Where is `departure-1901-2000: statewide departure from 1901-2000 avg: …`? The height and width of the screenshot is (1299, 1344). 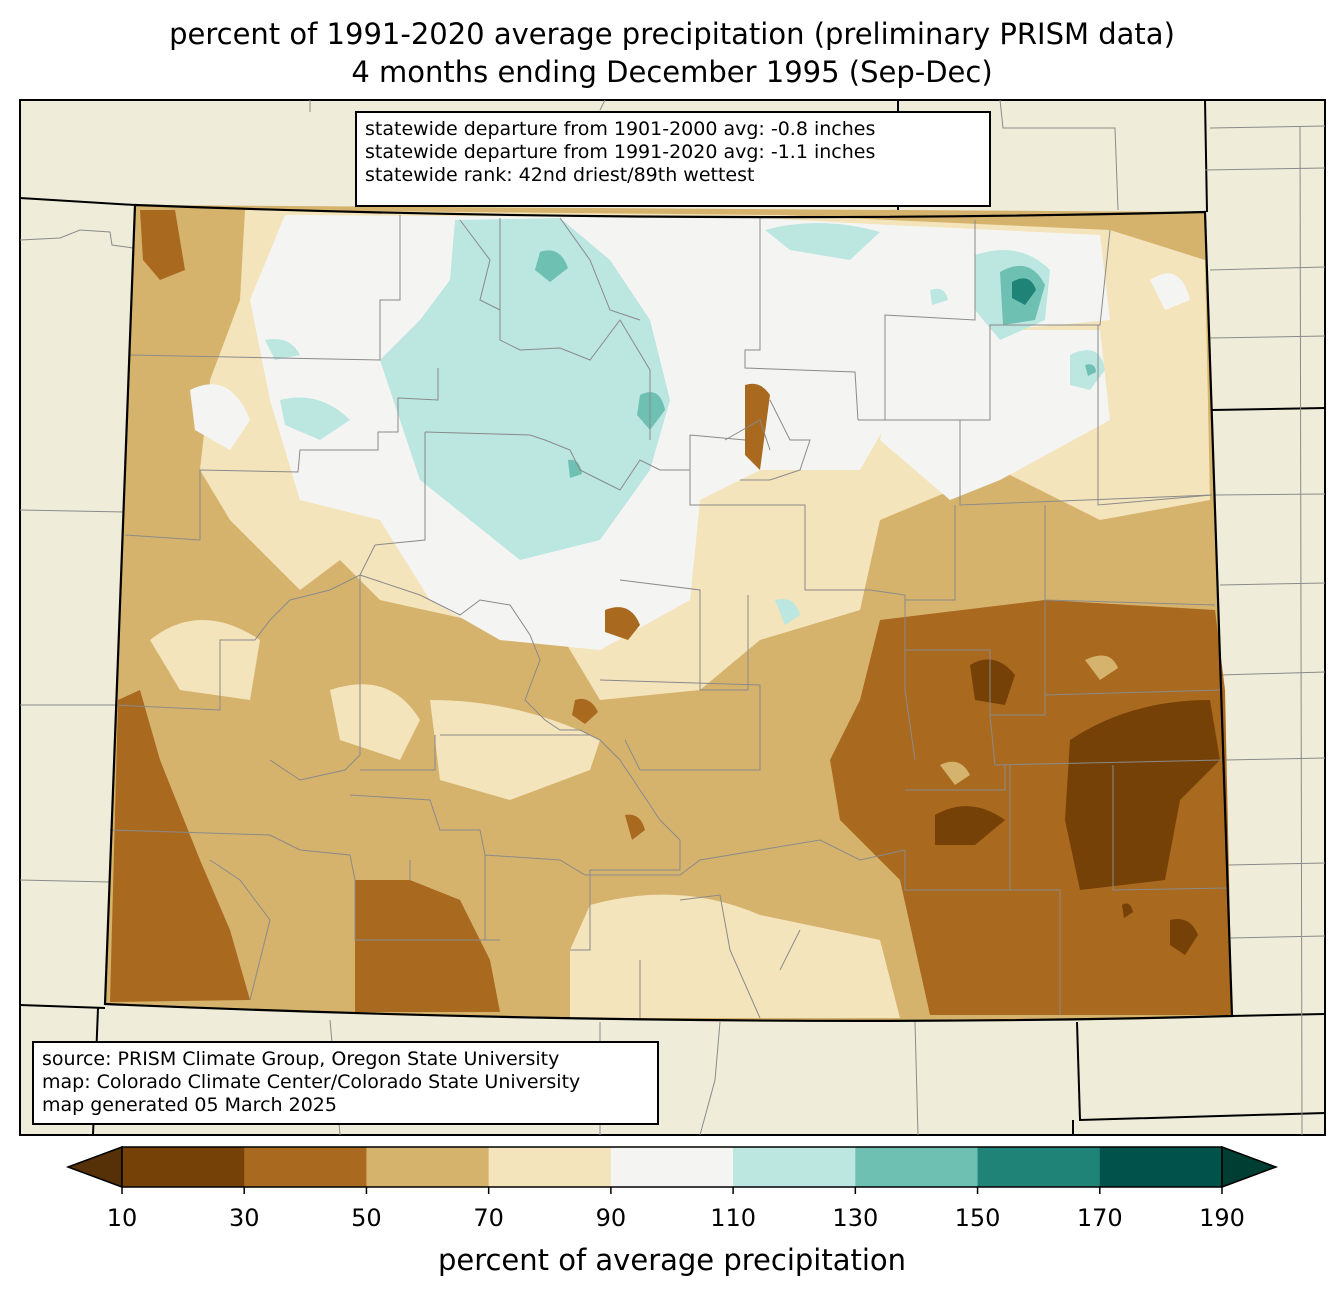
departure-1901-2000: statewide departure from 1901-2000 avg: … is located at coordinates (620, 129).